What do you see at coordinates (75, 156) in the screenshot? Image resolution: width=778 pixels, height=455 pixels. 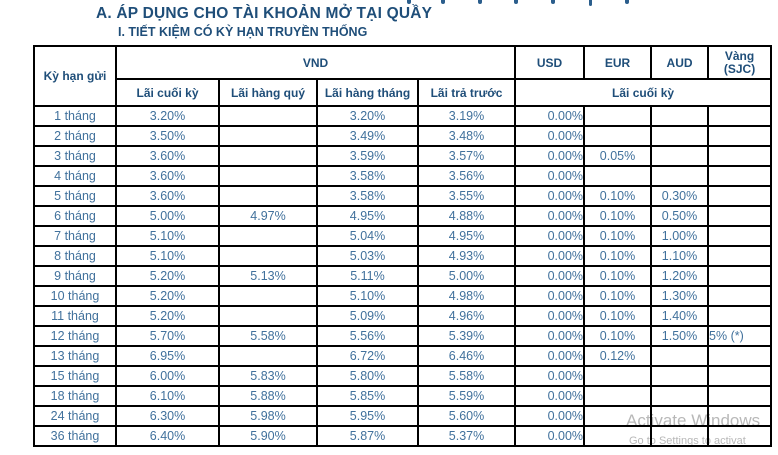 I see `cell-term: 3 tháng` at bounding box center [75, 156].